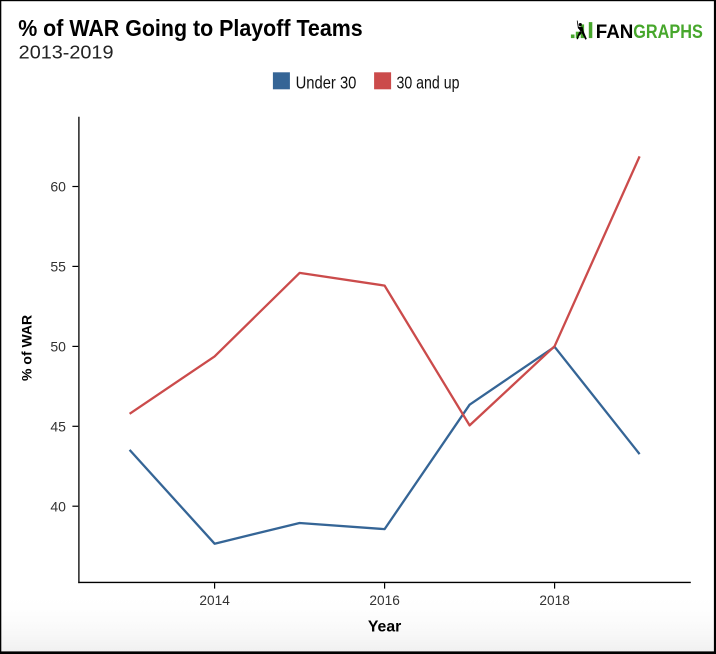  Describe the element at coordinates (190, 28) in the screenshot. I see `svg-text:% of WAR Going to Playoff Team: % of WAR Going to Playoff Teams` at that location.